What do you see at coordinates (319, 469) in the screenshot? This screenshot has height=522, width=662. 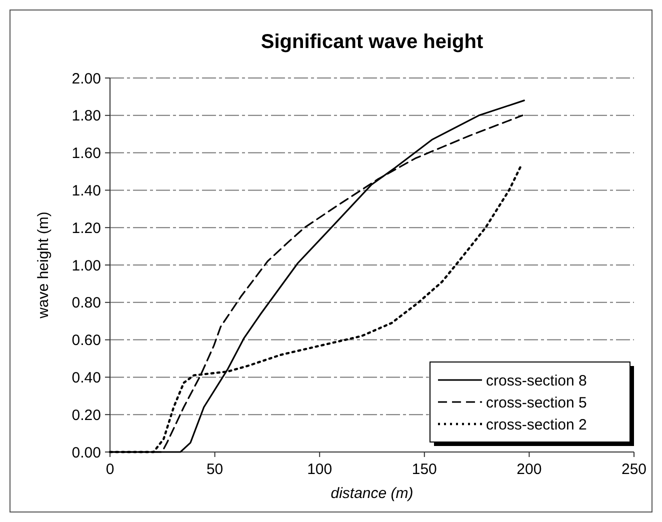 I see `x-tick-label: 100` at bounding box center [319, 469].